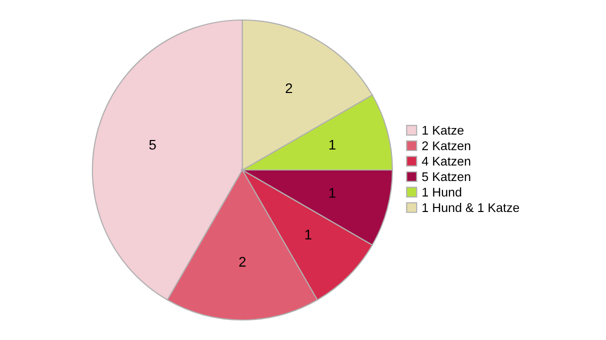  What do you see at coordinates (446, 177) in the screenshot?
I see `legend-label: 5 Katzen` at bounding box center [446, 177].